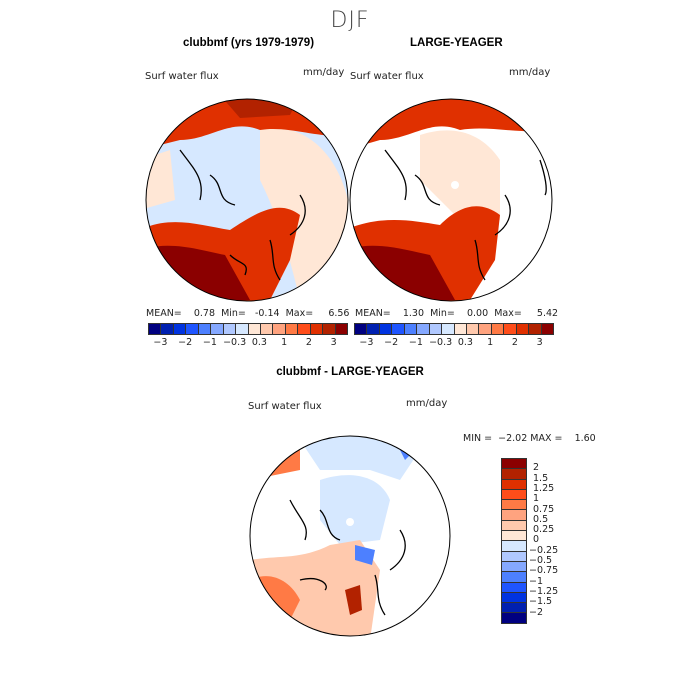  Describe the element at coordinates (530, 72) in the screenshot. I see `panel2-units: mm/day` at that location.